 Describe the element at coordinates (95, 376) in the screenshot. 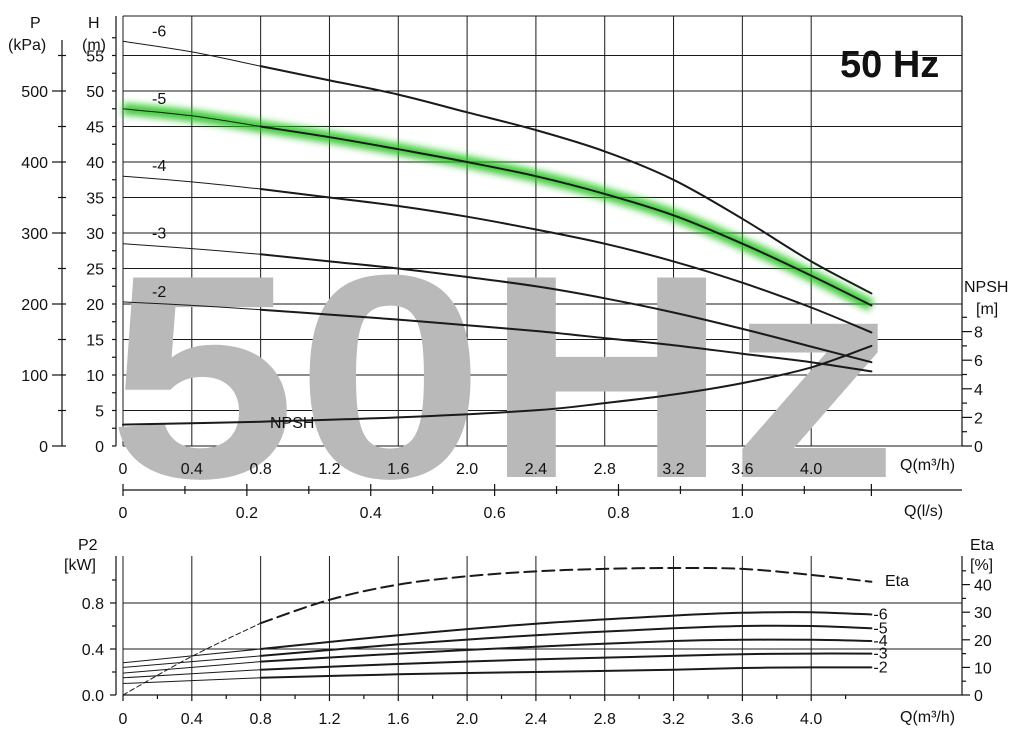

I see `h-tick: 10` at that location.